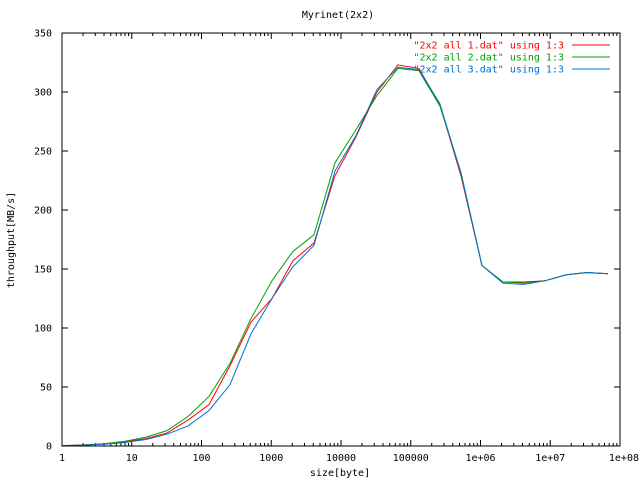 This screenshot has width=640, height=480. Describe the element at coordinates (488, 58) in the screenshot. I see `legend-label-2: "2x2 all 2.dat" using 1:3` at that location.